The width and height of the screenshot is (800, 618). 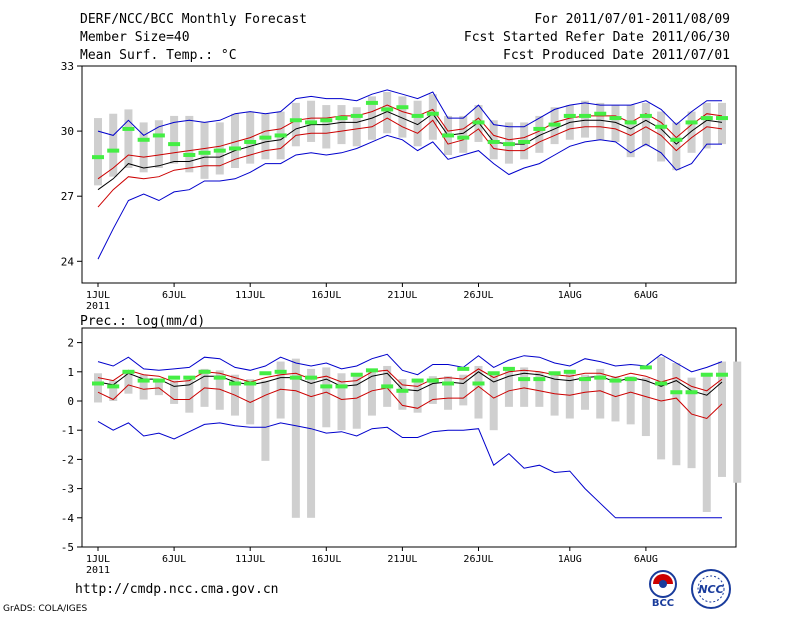 What do you see at coordinates (410, 151) in the screenshot?
I see `temperature-mean-line` at bounding box center [410, 151].